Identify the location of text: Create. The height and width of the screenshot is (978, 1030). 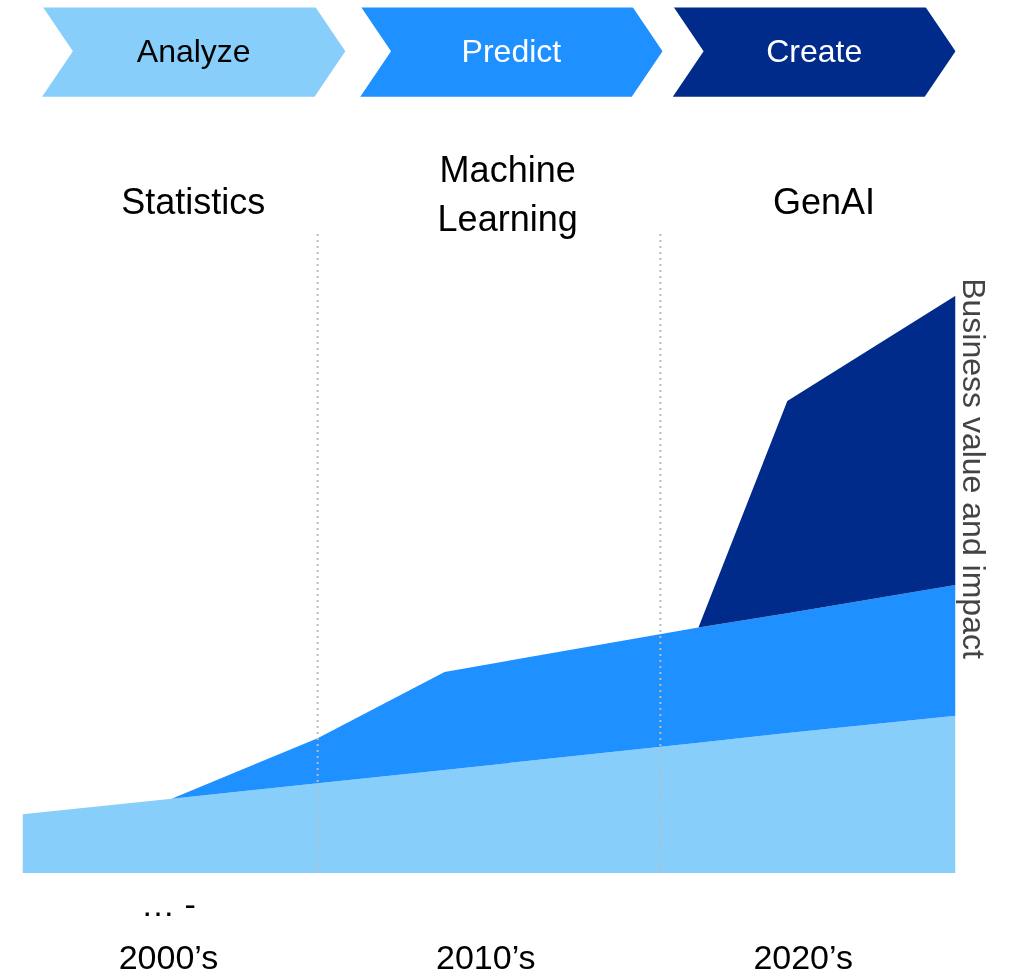
(814, 51).